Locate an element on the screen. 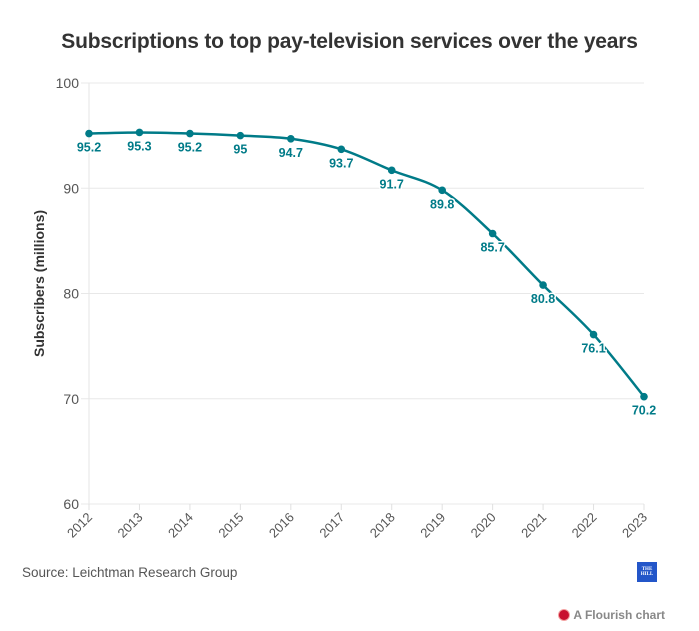 The width and height of the screenshot is (699, 631). x-tick-label: 2019 is located at coordinates (432, 525).